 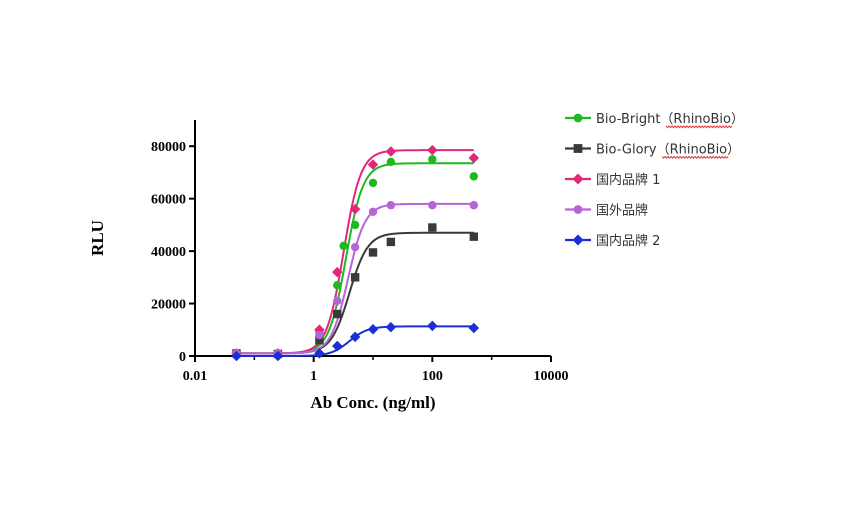 I want to click on y-tick-label: 40000, so click(x=168, y=252).